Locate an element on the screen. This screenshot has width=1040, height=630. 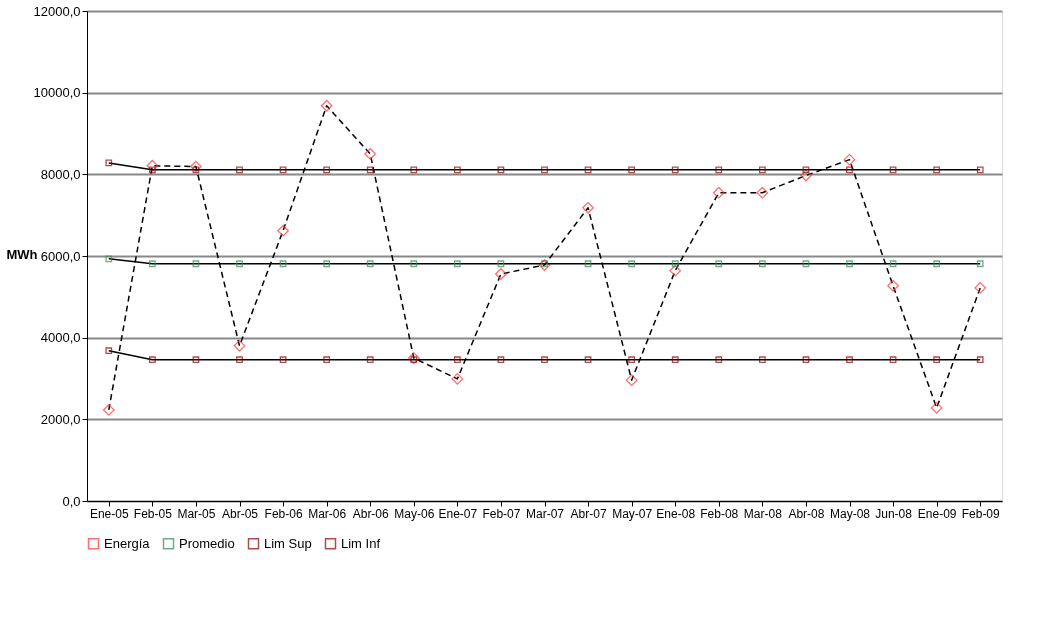
x-tick-label: May-07 is located at coordinates (632, 513).